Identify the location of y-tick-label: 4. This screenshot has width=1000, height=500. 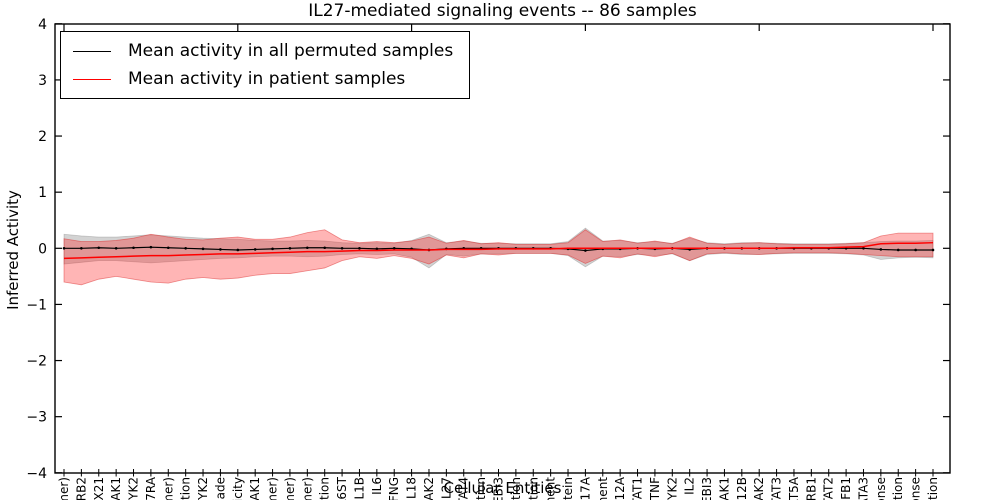
(42, 25).